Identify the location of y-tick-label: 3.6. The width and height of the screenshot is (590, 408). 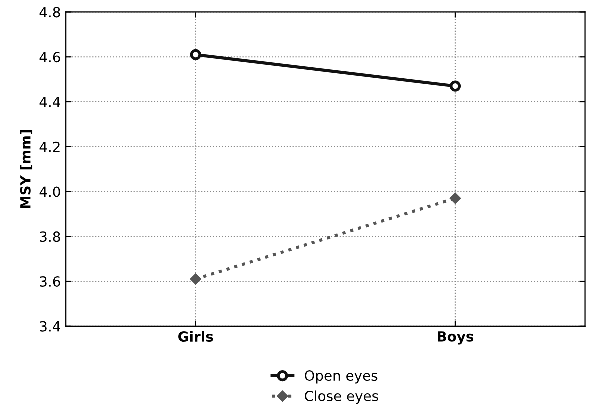
(50, 281).